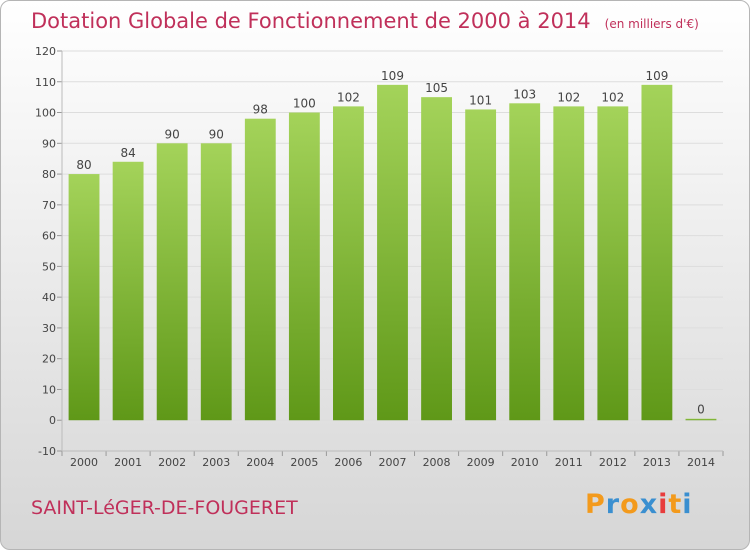  Describe the element at coordinates (657, 462) in the screenshot. I see `x-tick-label: 2013` at that location.